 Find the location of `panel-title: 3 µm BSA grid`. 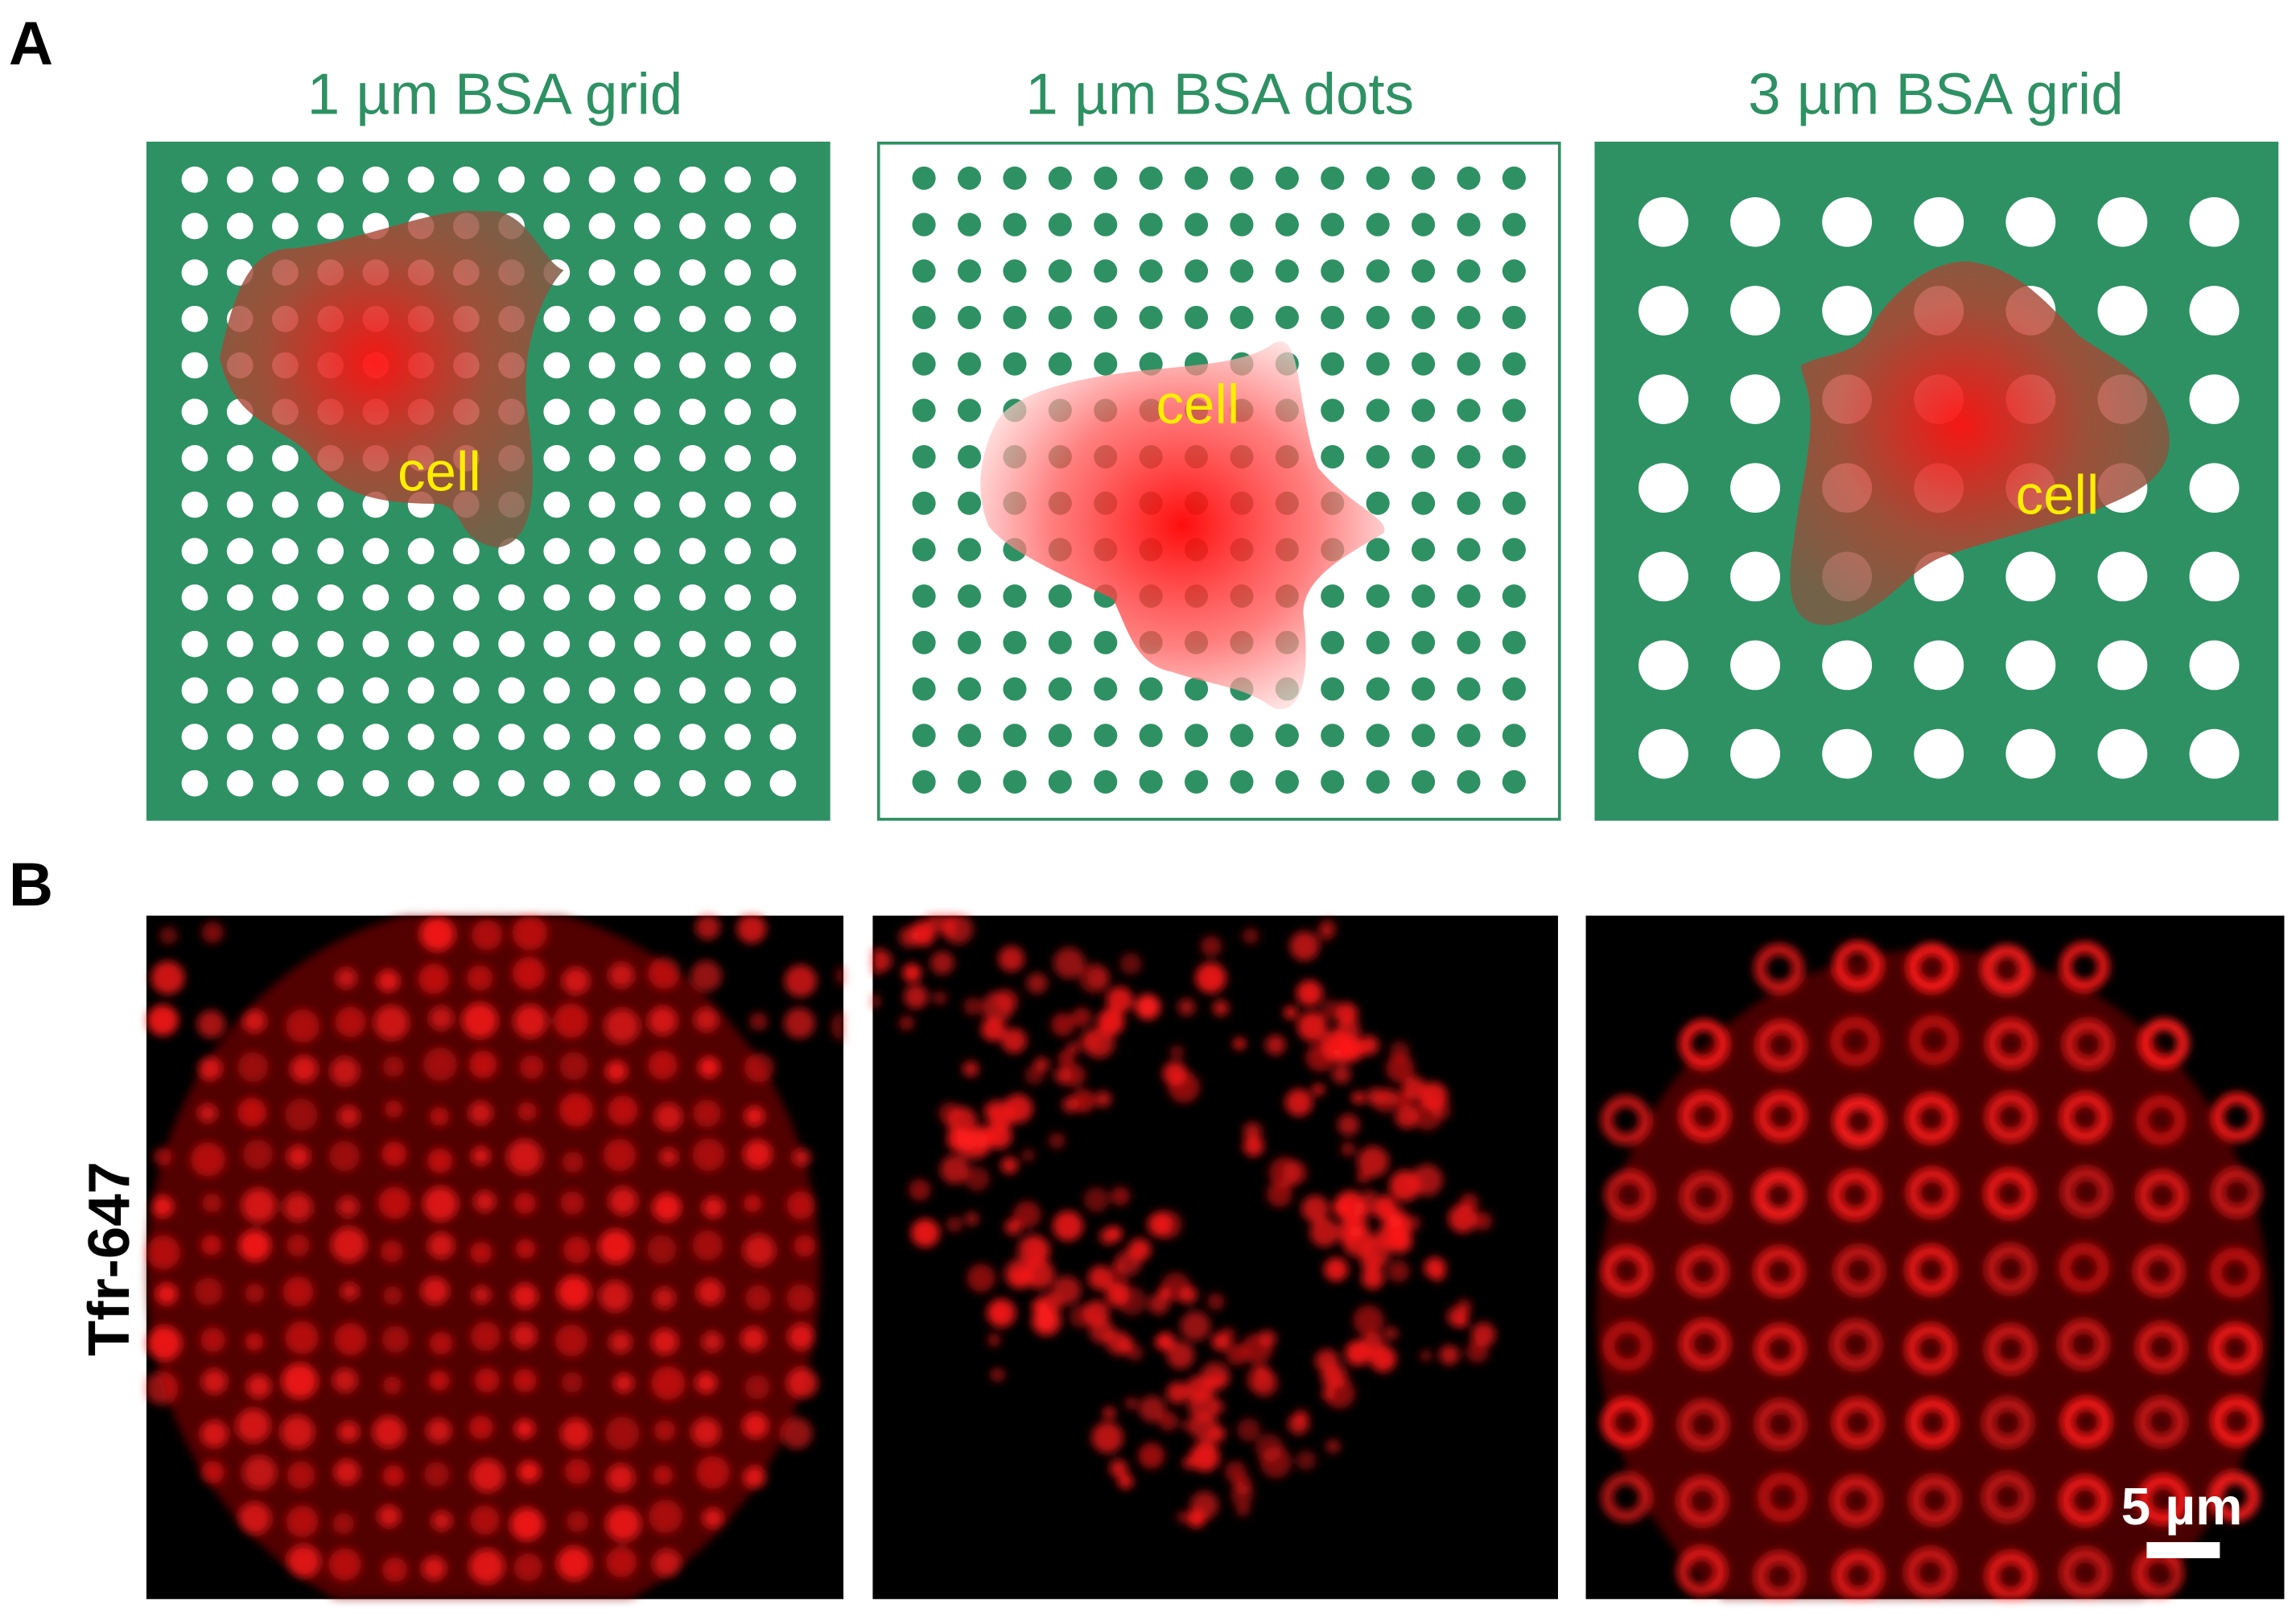

panel-title: 3 µm BSA grid is located at coordinates (1936, 94).